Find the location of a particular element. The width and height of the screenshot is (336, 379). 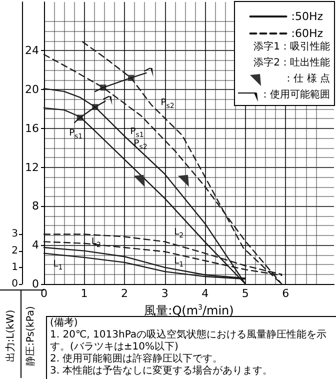

legend-label: :60Hz is located at coordinates (307, 33).